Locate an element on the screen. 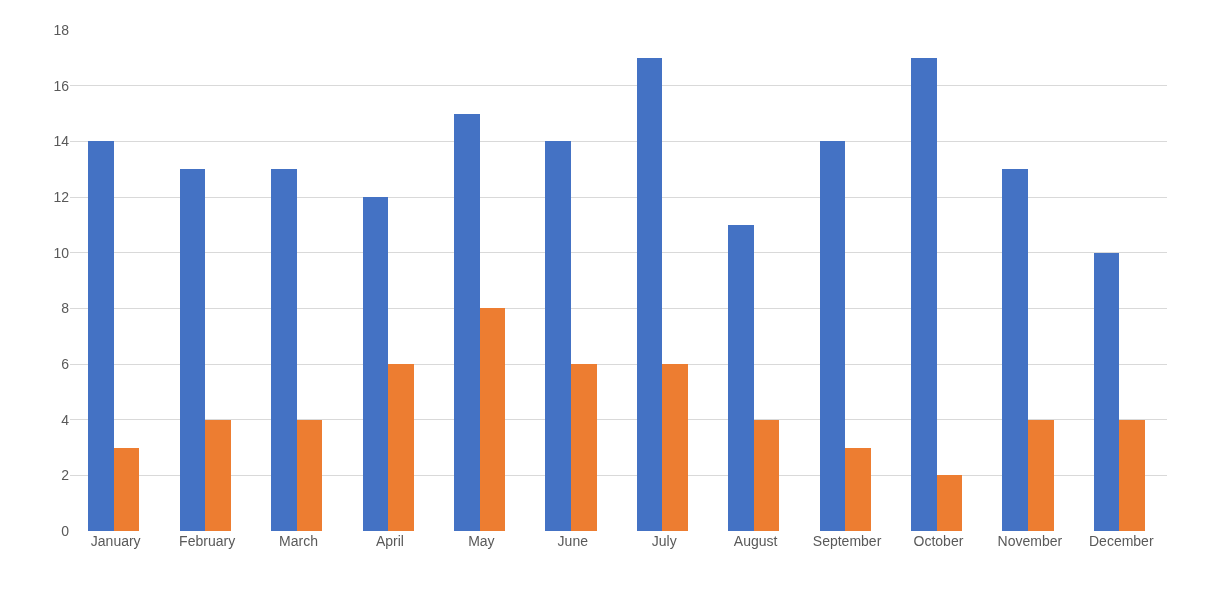 The width and height of the screenshot is (1207, 601). y-tick-label: 4 is located at coordinates (65, 419).